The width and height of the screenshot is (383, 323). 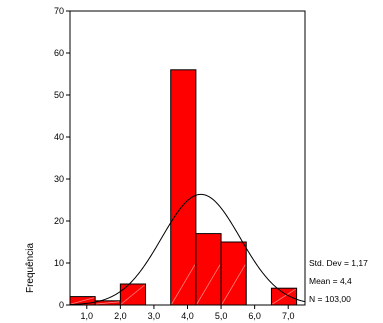 What do you see at coordinates (330, 281) in the screenshot?
I see `mean-label: Mean = 4,4` at bounding box center [330, 281].